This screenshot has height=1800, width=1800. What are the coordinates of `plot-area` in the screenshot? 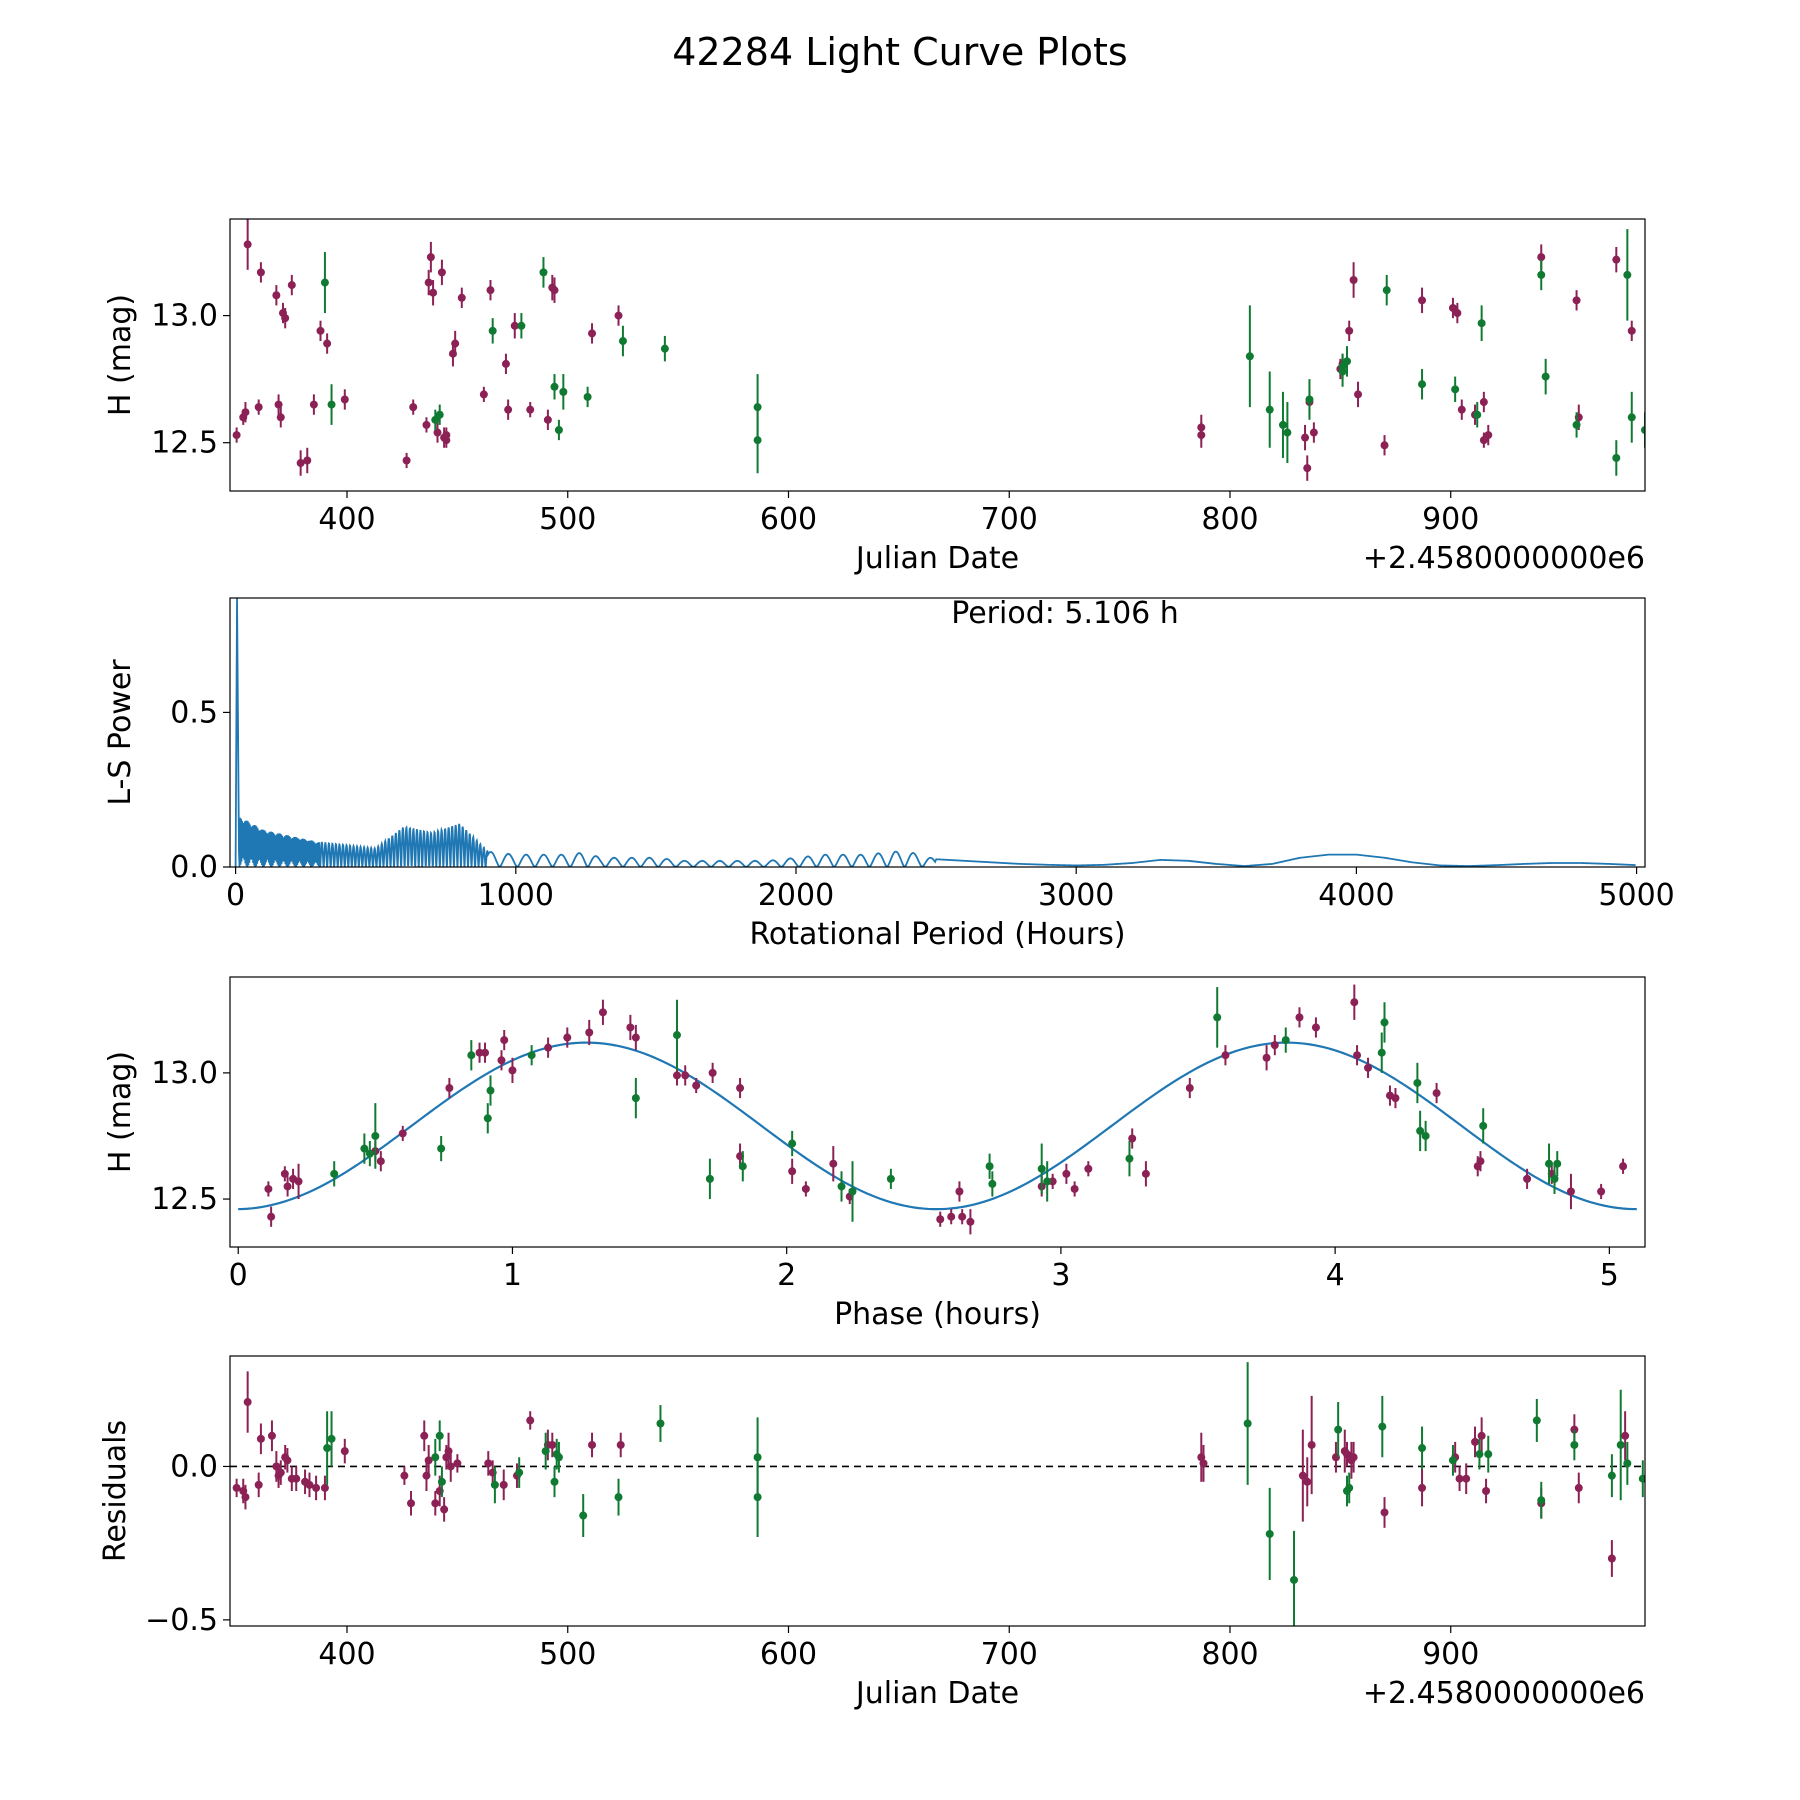 It's located at (935, 732).